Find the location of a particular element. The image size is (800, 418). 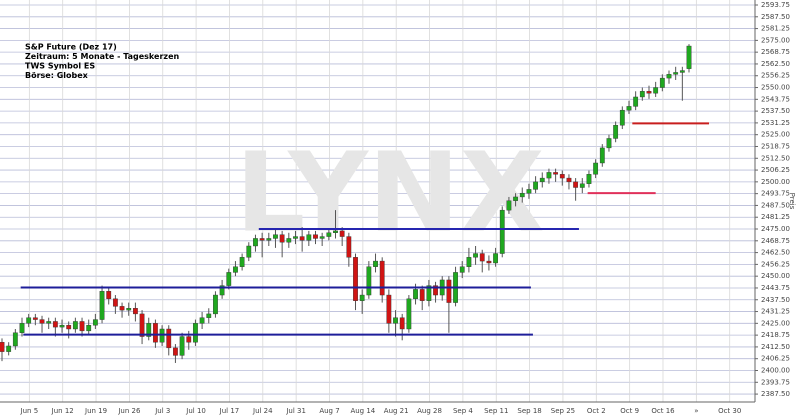

y-tick-label: 2450.00 is located at coordinates (775, 276).